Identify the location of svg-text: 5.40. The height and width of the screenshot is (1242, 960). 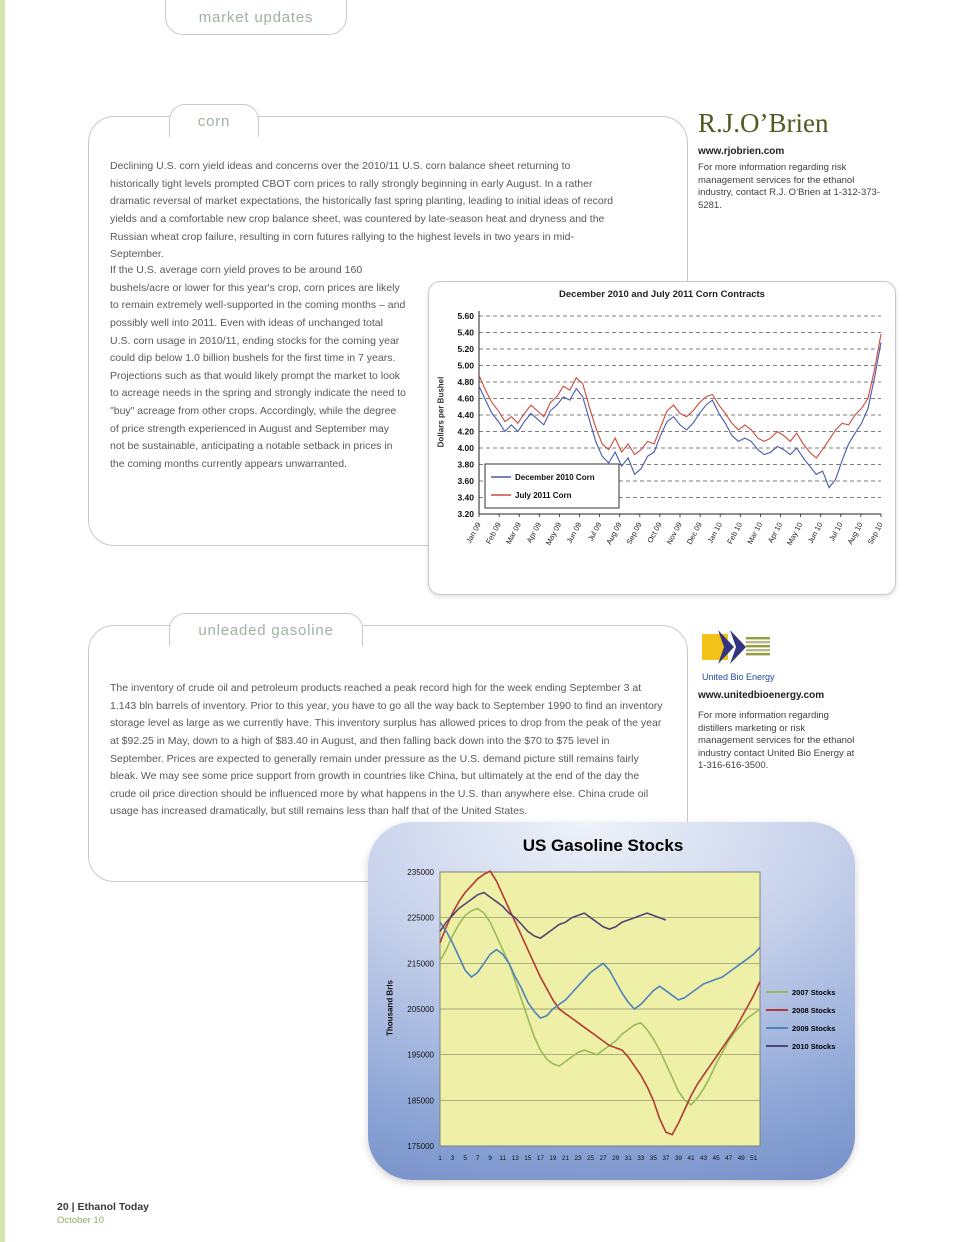
(465, 333).